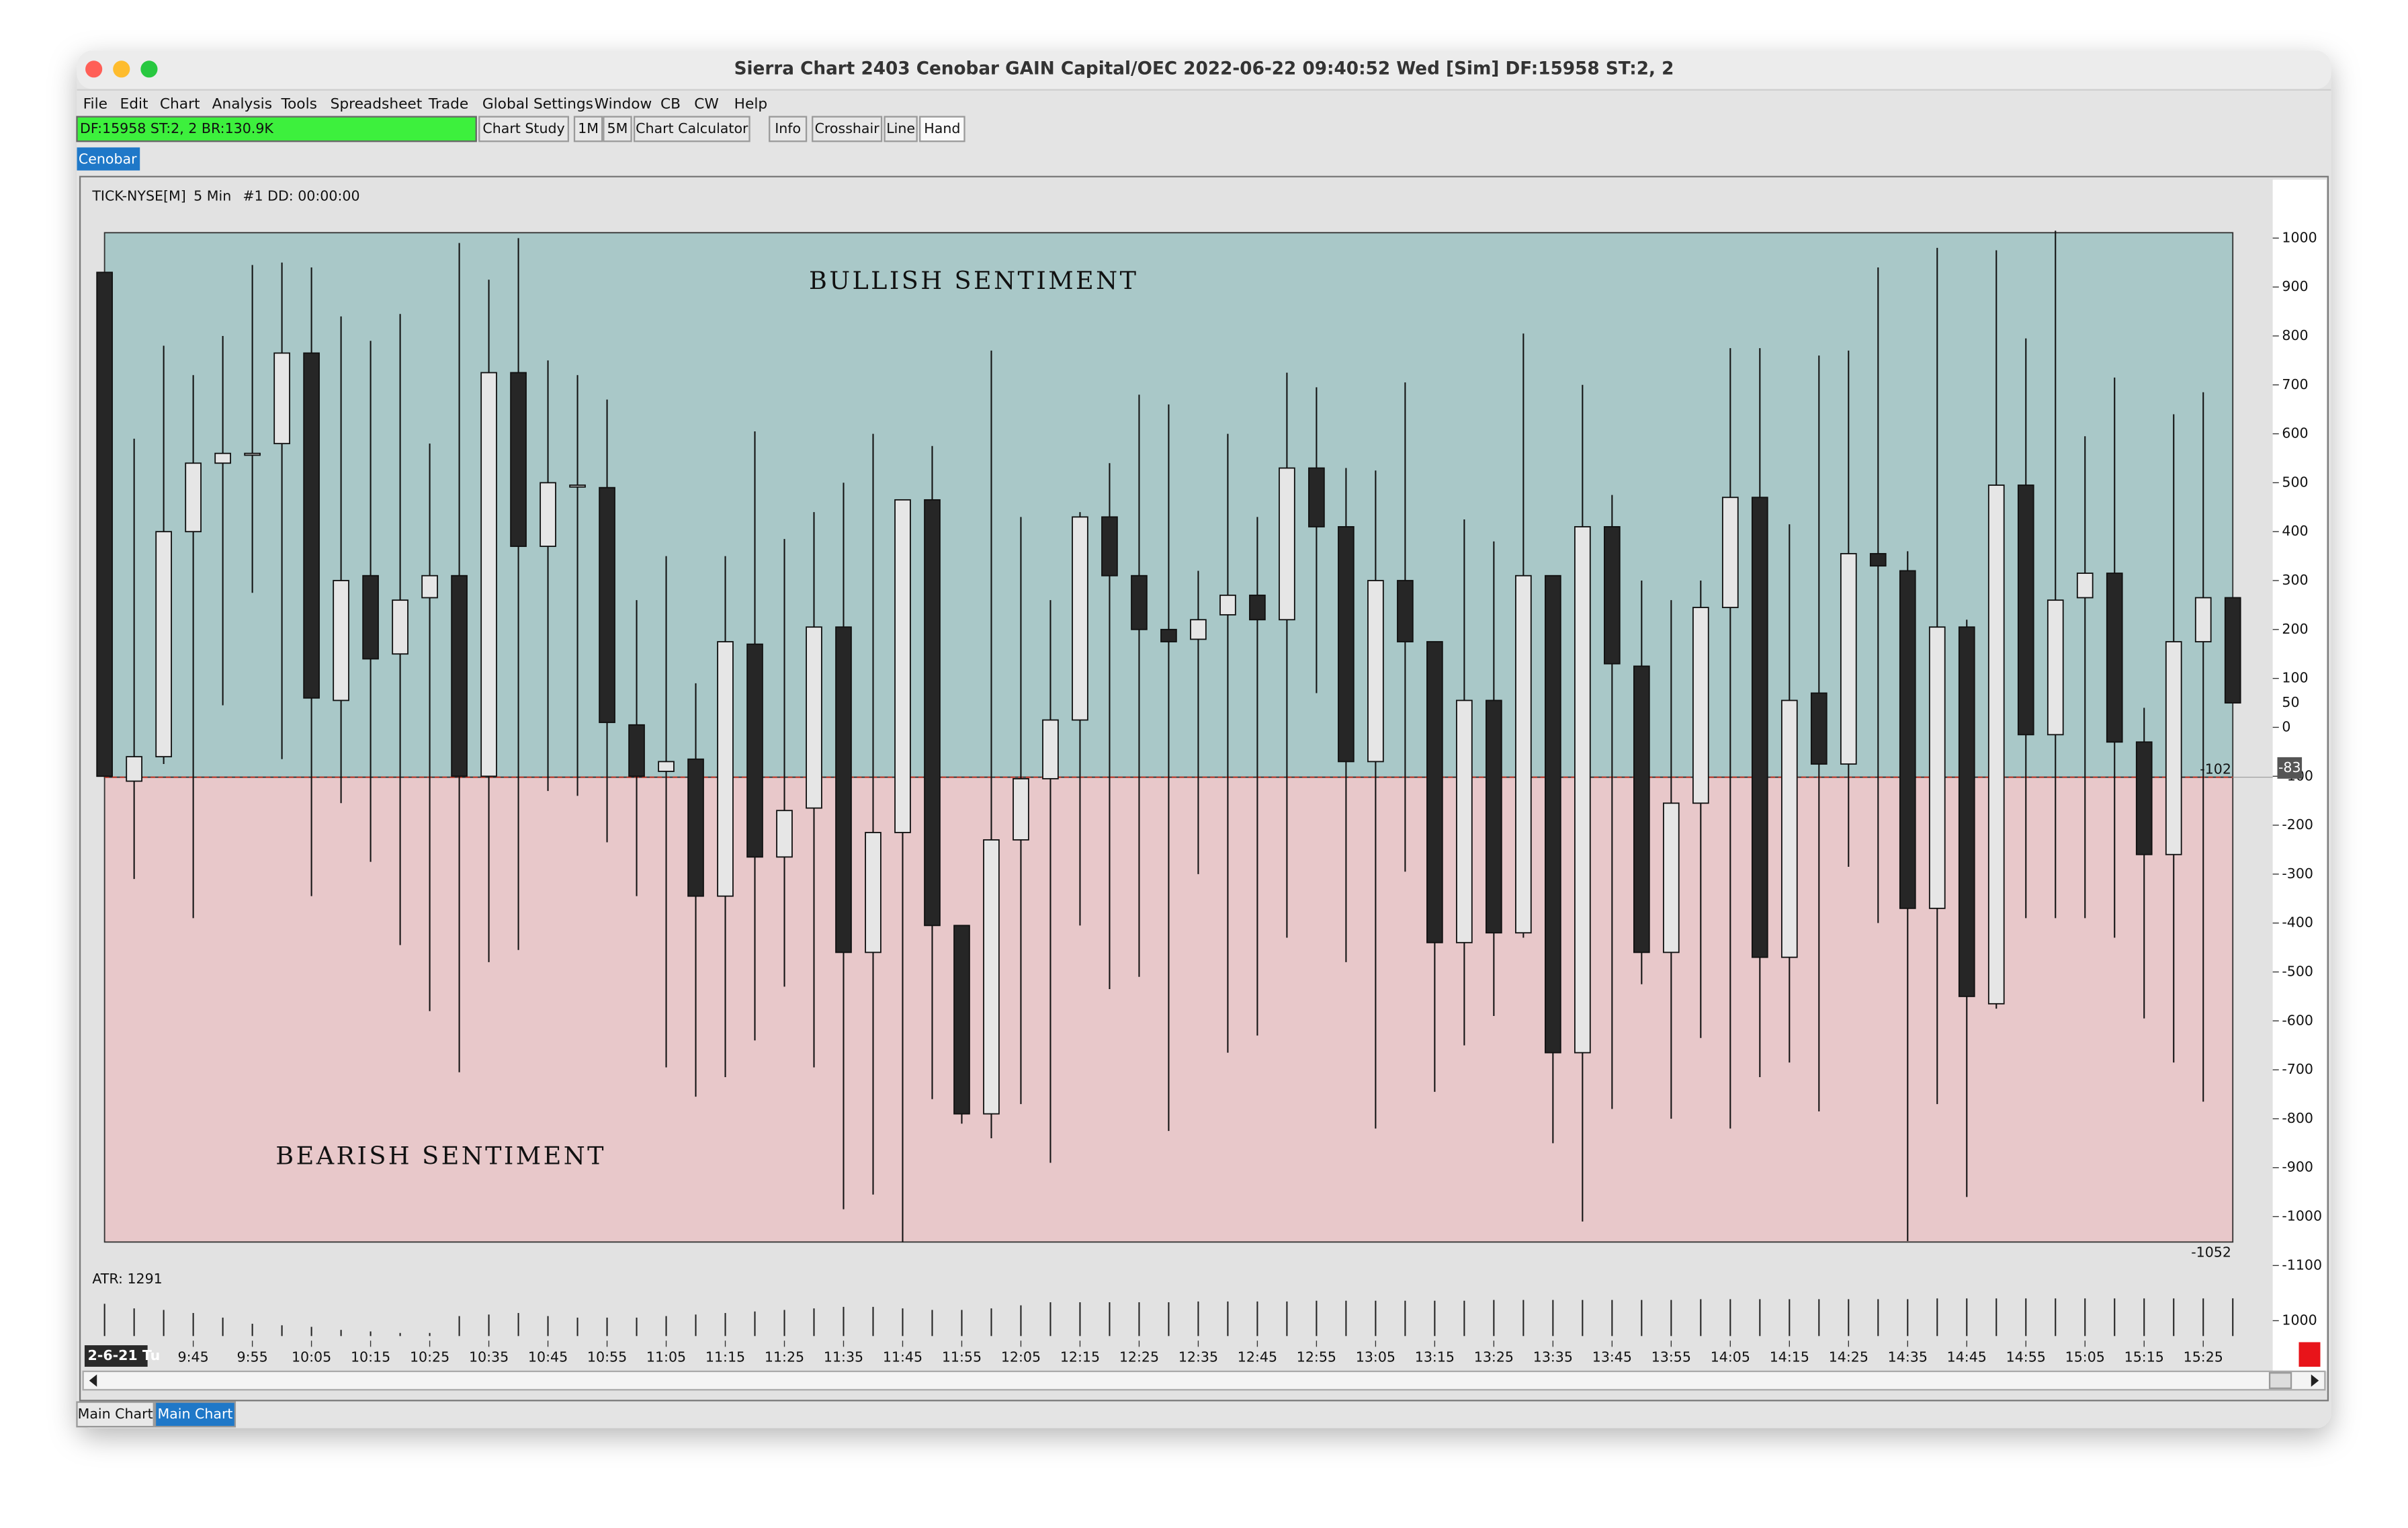  What do you see at coordinates (2085, 1357) in the screenshot?
I see `x-tick-label: 15:05` at bounding box center [2085, 1357].